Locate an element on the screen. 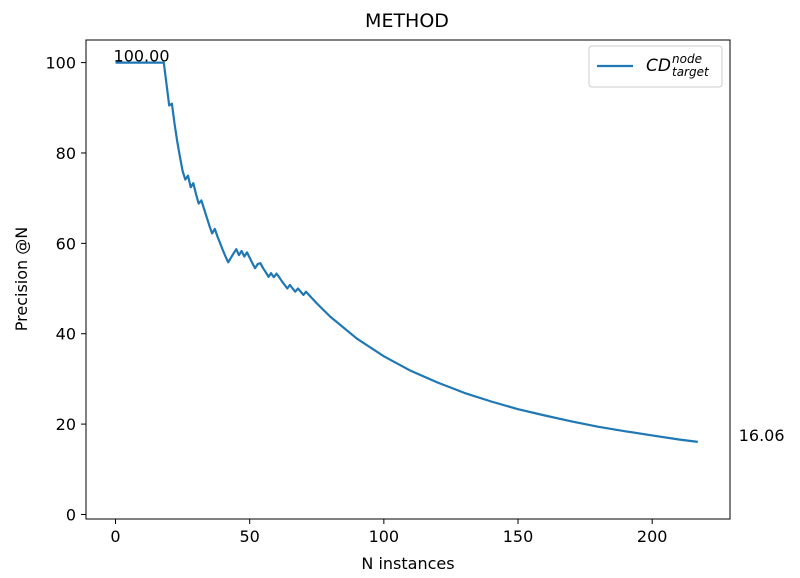 The height and width of the screenshot is (578, 800). y-axis-ticks: 0 20 40 60 80 100 is located at coordinates (65, 289).